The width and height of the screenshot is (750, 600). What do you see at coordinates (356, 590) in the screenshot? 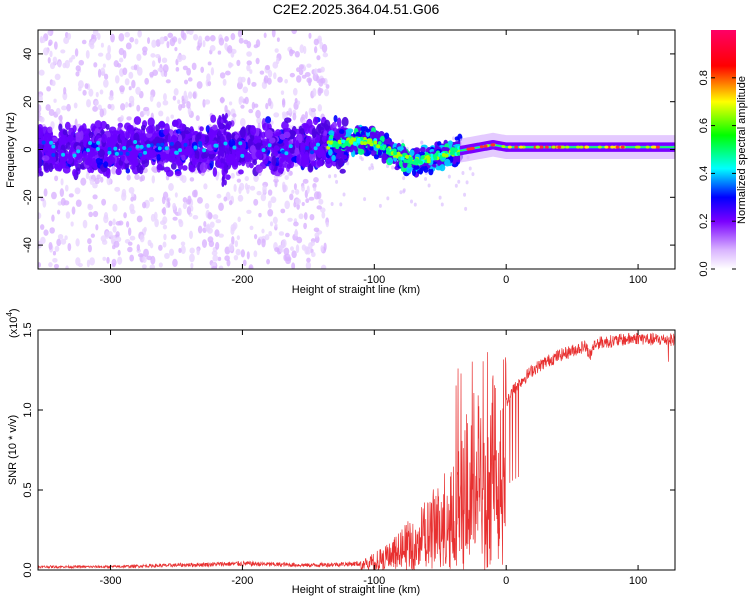
I see `snr-xlabel: Height of straight line (km)` at bounding box center [356, 590].